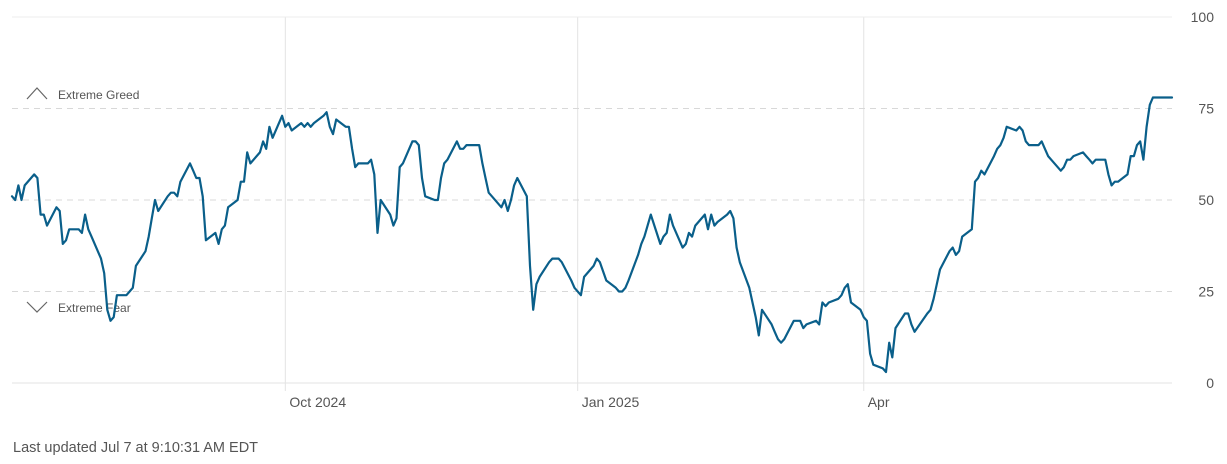 The height and width of the screenshot is (464, 1227). I want to click on x-tick-label: Jan 2025, so click(611, 402).